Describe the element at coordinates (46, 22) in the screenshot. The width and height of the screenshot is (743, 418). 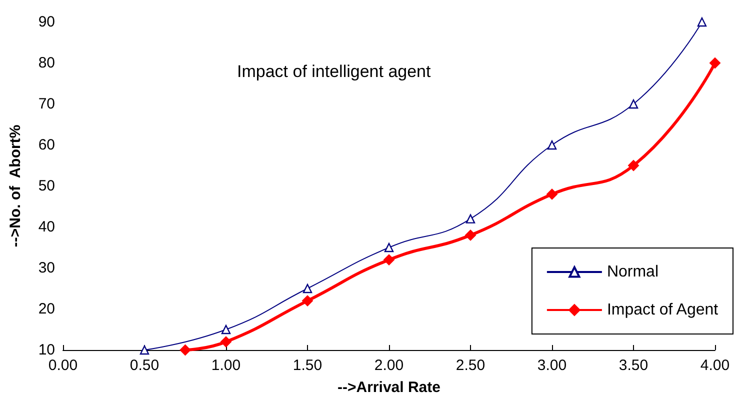
I see `y-tick-label: 90` at that location.